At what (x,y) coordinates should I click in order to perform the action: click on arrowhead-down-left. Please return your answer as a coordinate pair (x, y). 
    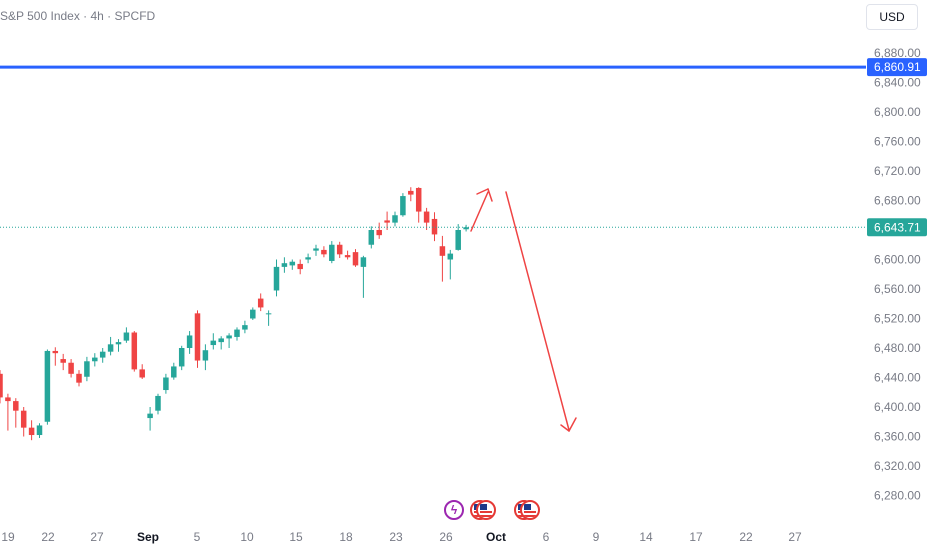
    Looking at the image, I should click on (565, 428).